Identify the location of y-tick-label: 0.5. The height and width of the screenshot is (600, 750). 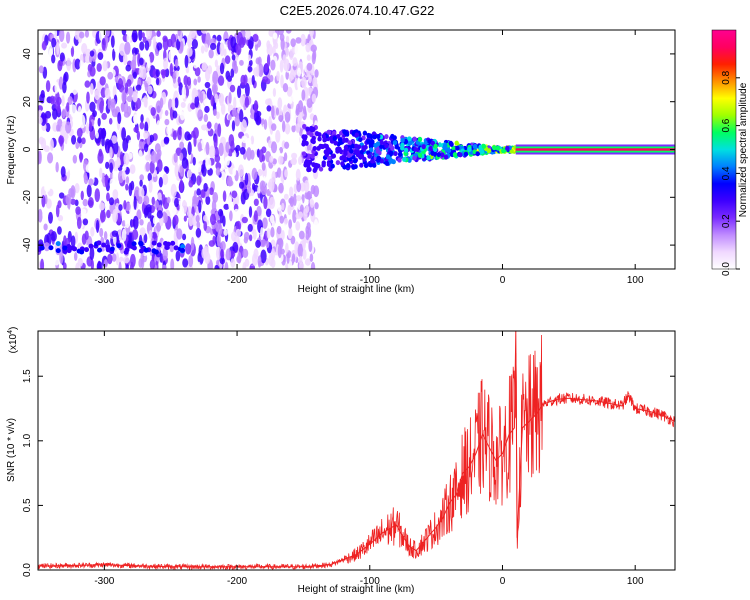
(27, 505).